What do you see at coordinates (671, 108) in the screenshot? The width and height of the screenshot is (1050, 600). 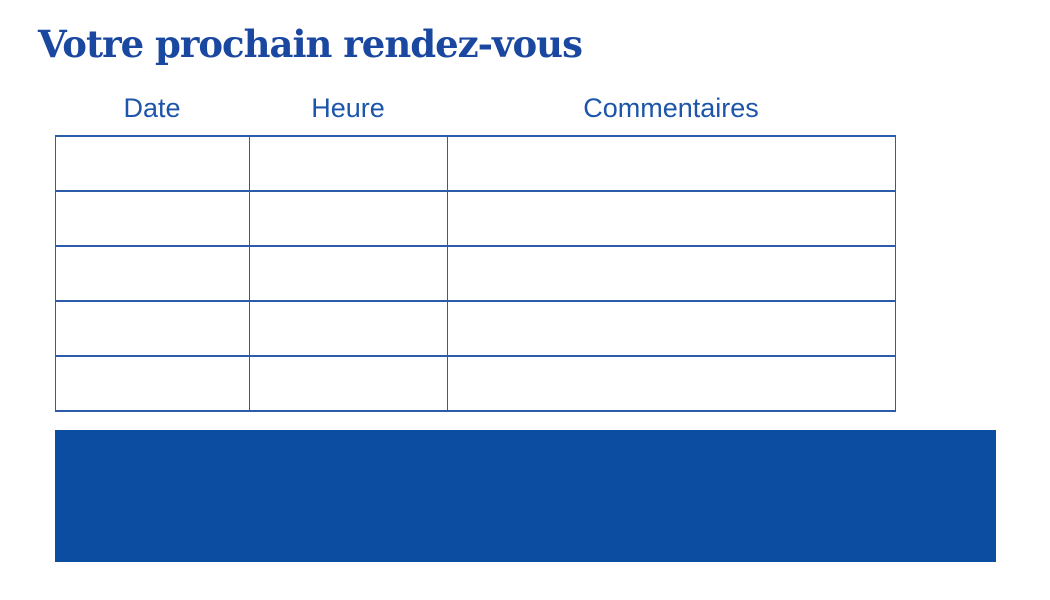 I see `column-header-commentaires: Commentaires` at bounding box center [671, 108].